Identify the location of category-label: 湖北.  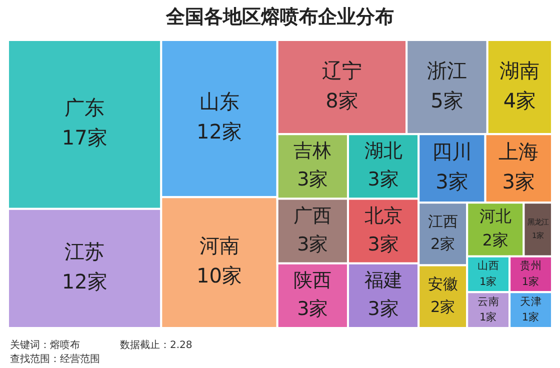
(383, 151).